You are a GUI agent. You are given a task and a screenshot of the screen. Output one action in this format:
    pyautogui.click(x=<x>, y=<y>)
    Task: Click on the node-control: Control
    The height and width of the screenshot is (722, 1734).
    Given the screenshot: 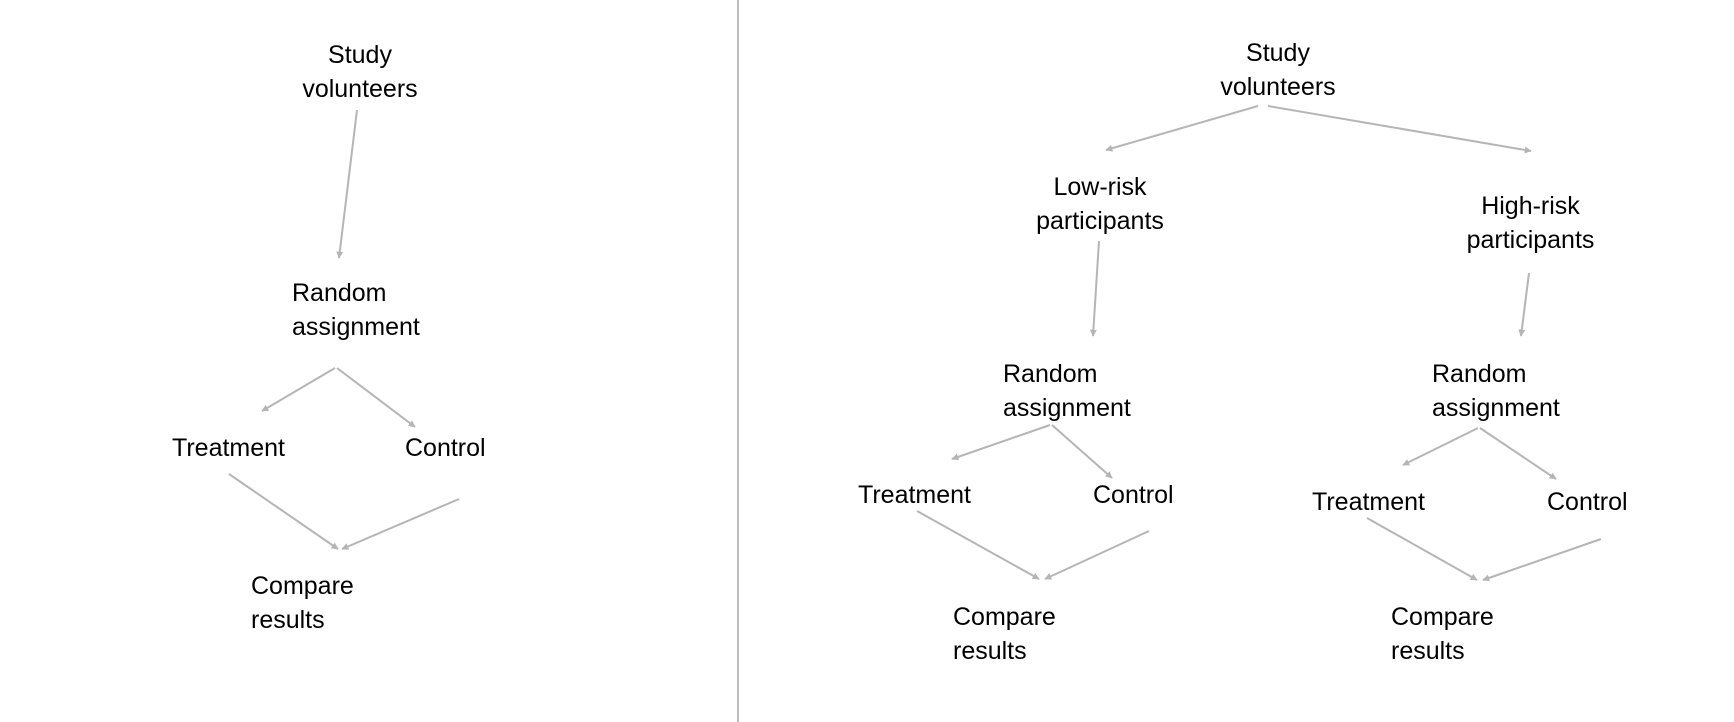 What is the action you would take?
    pyautogui.click(x=445, y=448)
    